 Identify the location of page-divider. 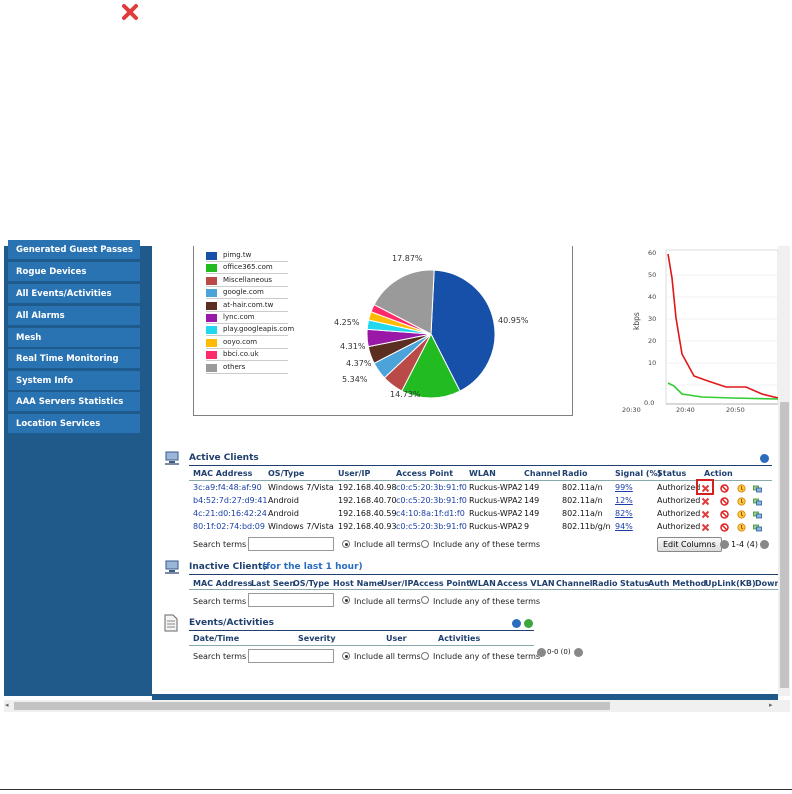
(396, 789).